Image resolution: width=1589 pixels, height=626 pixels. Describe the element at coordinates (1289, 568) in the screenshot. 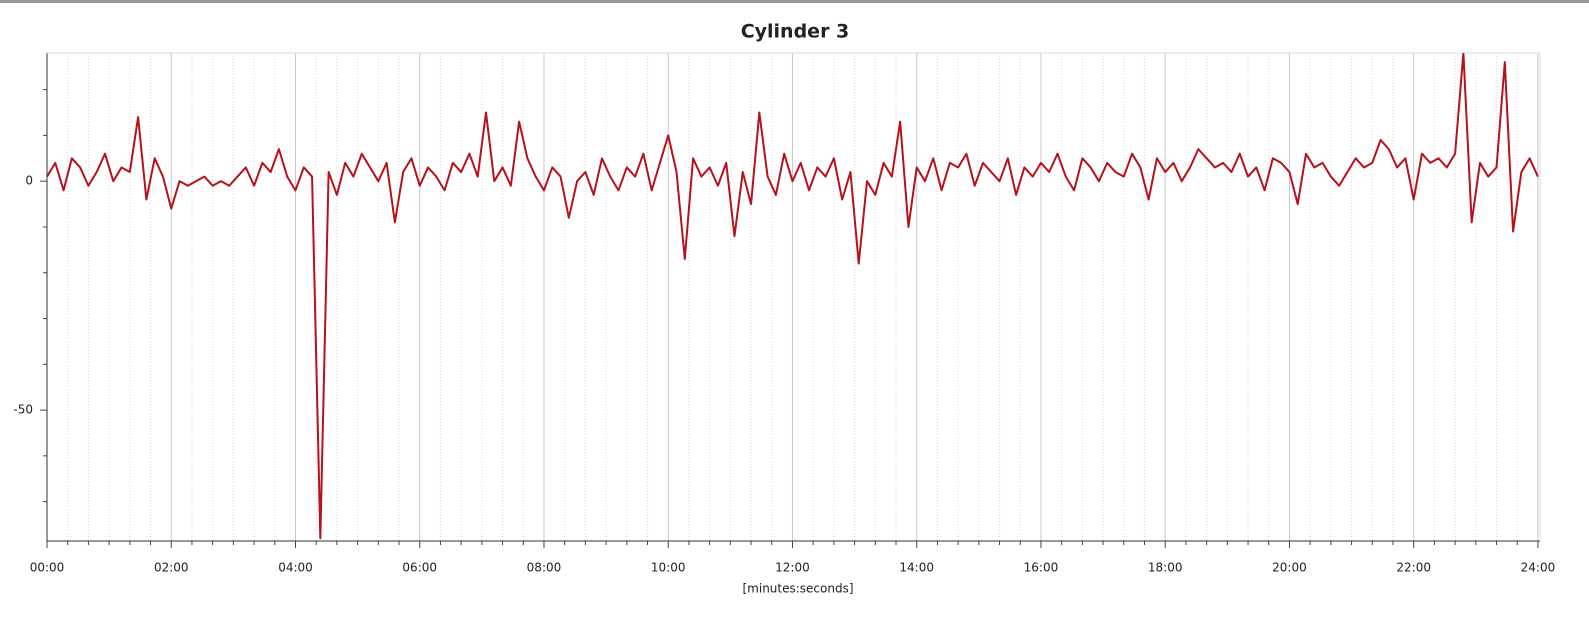

I see `x-tick-label: 20:00` at that location.